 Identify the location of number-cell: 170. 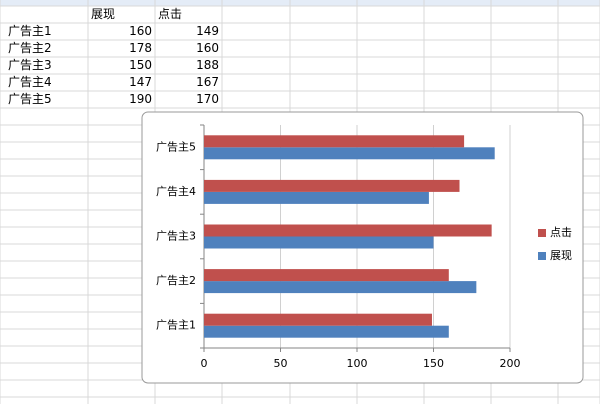
(207, 99).